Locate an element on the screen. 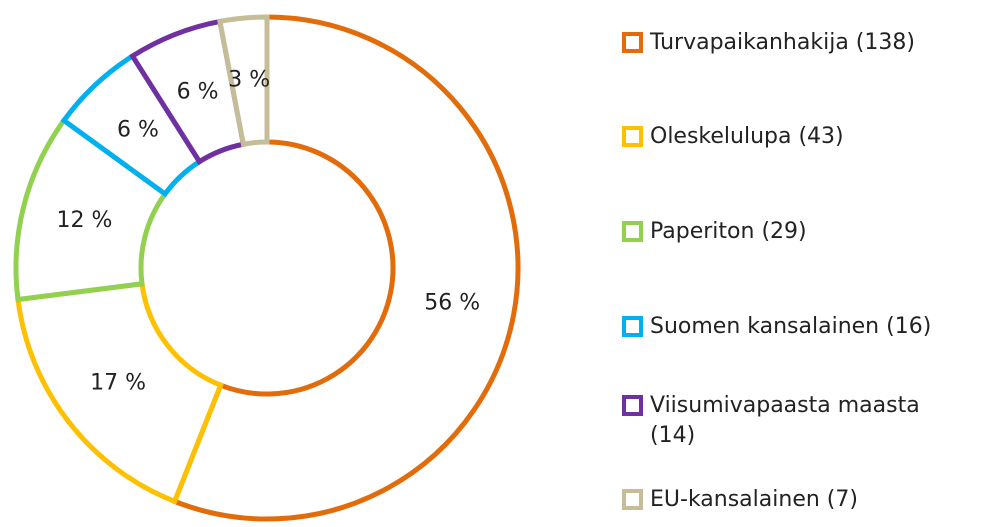 The image size is (984, 527). legend-item: Turvapaikanhakija (138) is located at coordinates (786, 43).